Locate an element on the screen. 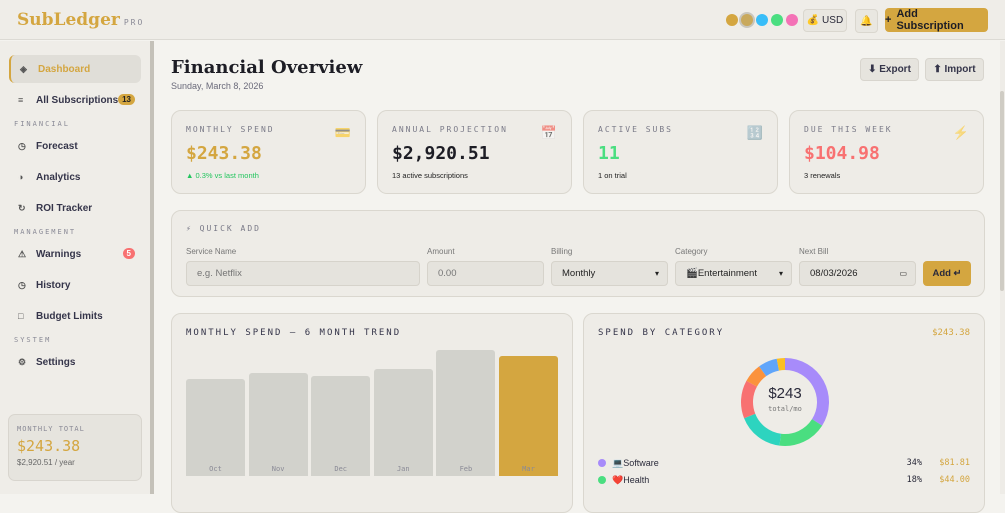 The width and height of the screenshot is (1005, 513). sidebar-scrollbar is located at coordinates (152, 267).